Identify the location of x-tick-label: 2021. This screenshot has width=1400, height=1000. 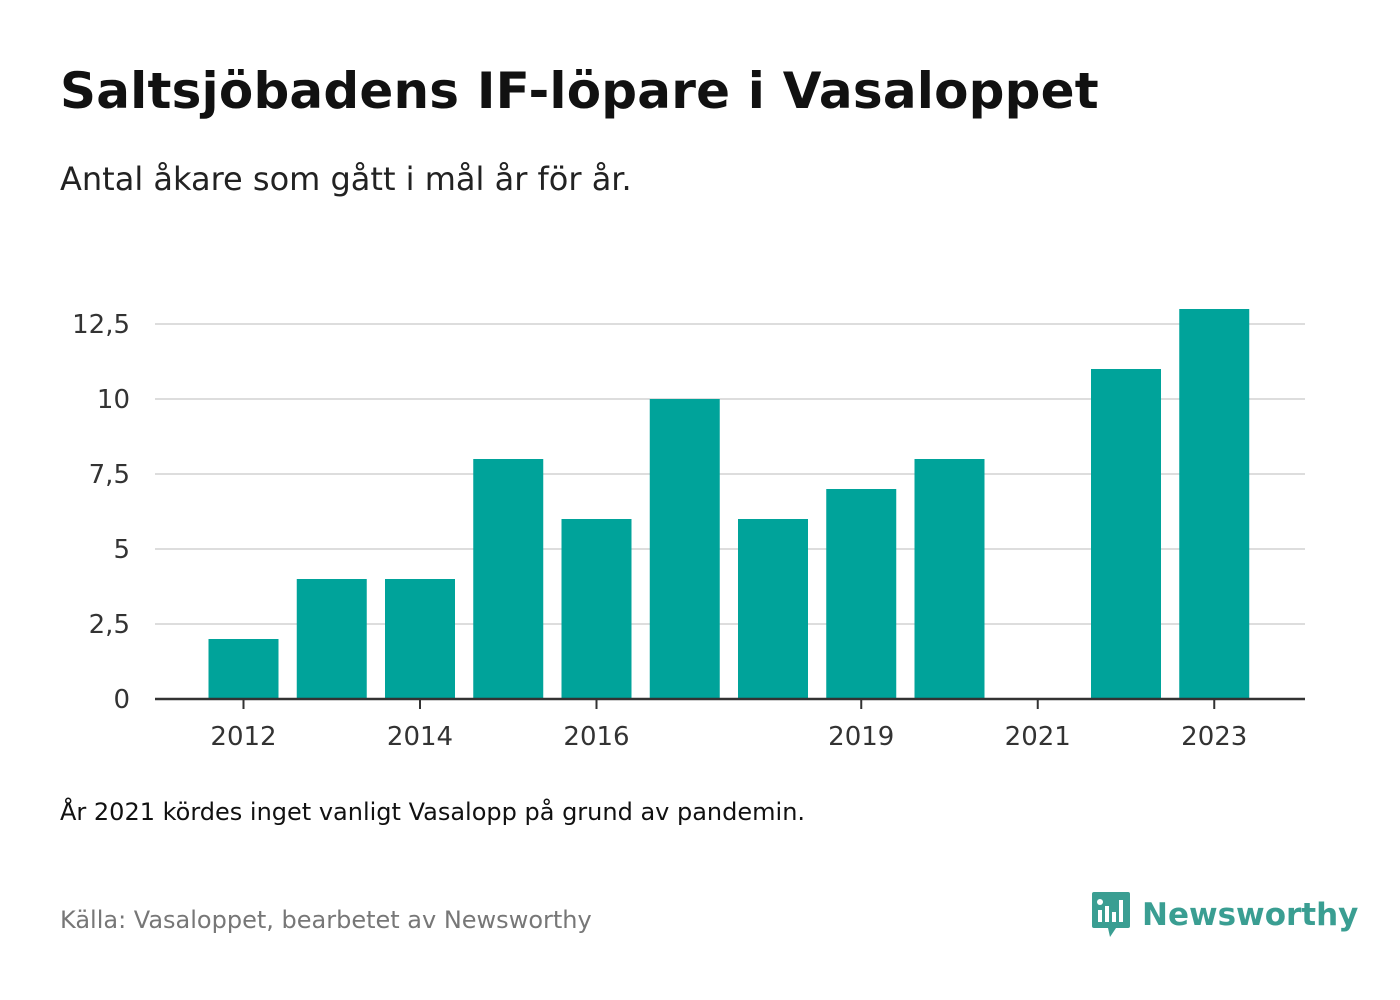
(1038, 737).